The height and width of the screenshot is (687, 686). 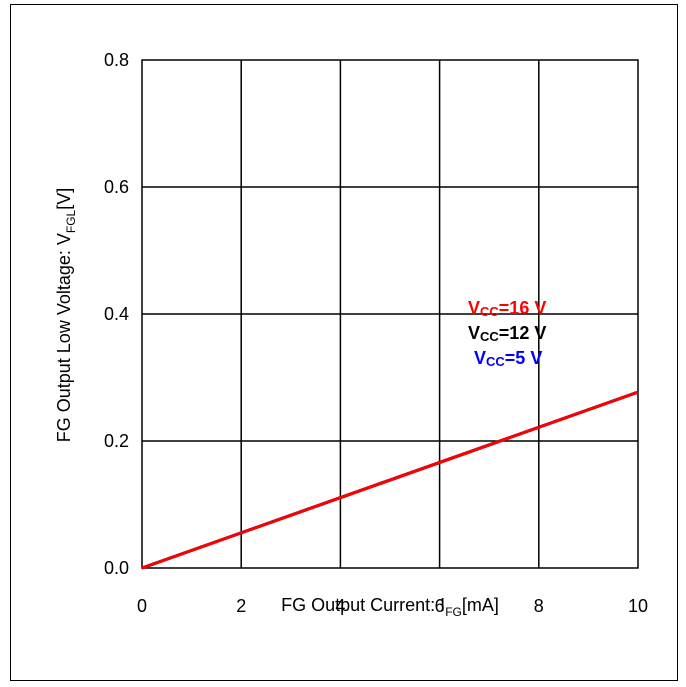 I want to click on x-axis-title: FG Output Current: IFG[mA], so click(x=390, y=607).